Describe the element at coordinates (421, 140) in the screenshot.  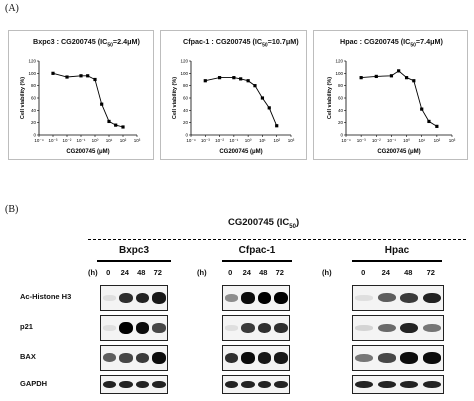
I see `x-tick-label: 10¹` at that location.